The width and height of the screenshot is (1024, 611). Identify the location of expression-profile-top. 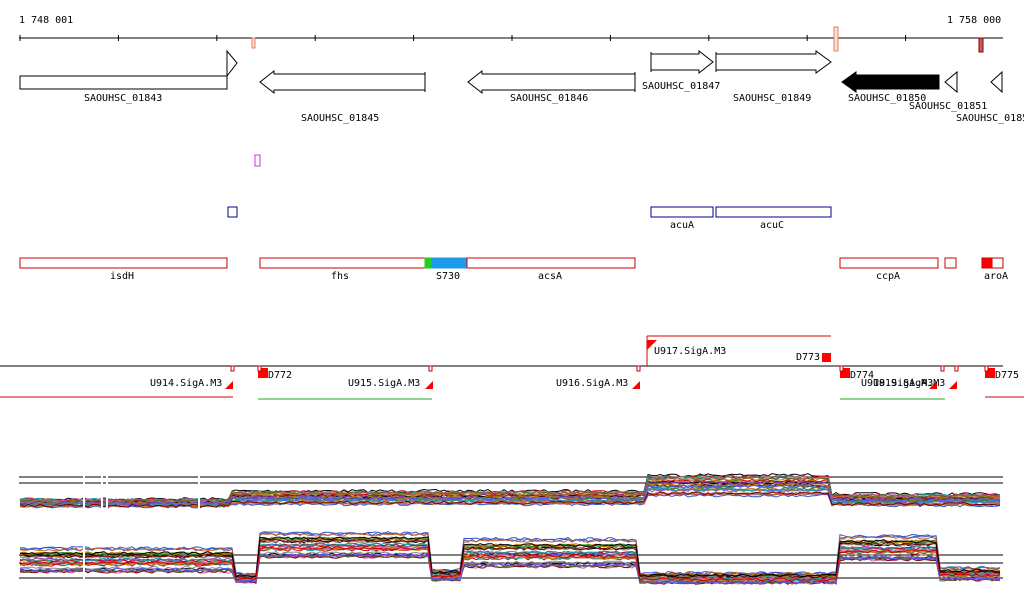
(511, 491).